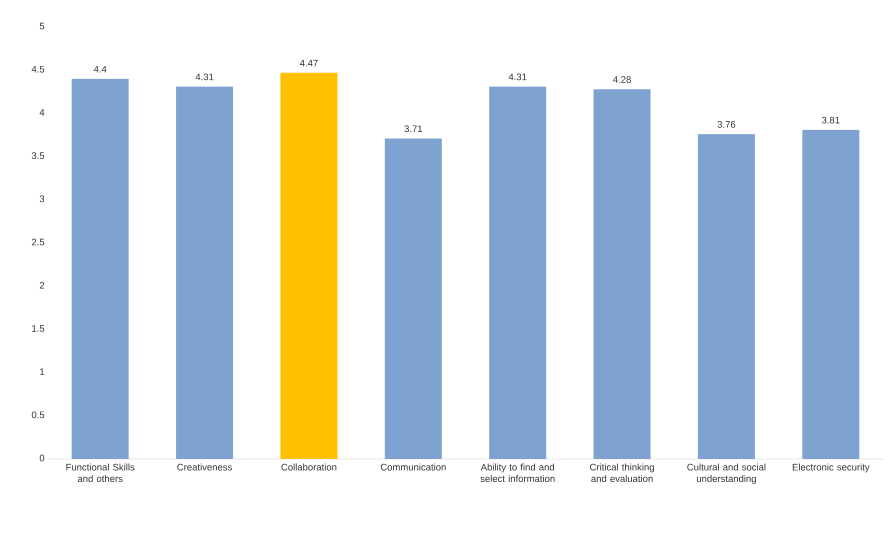  What do you see at coordinates (517, 473) in the screenshot?
I see `x-tick-label: Ability to find and select information` at bounding box center [517, 473].